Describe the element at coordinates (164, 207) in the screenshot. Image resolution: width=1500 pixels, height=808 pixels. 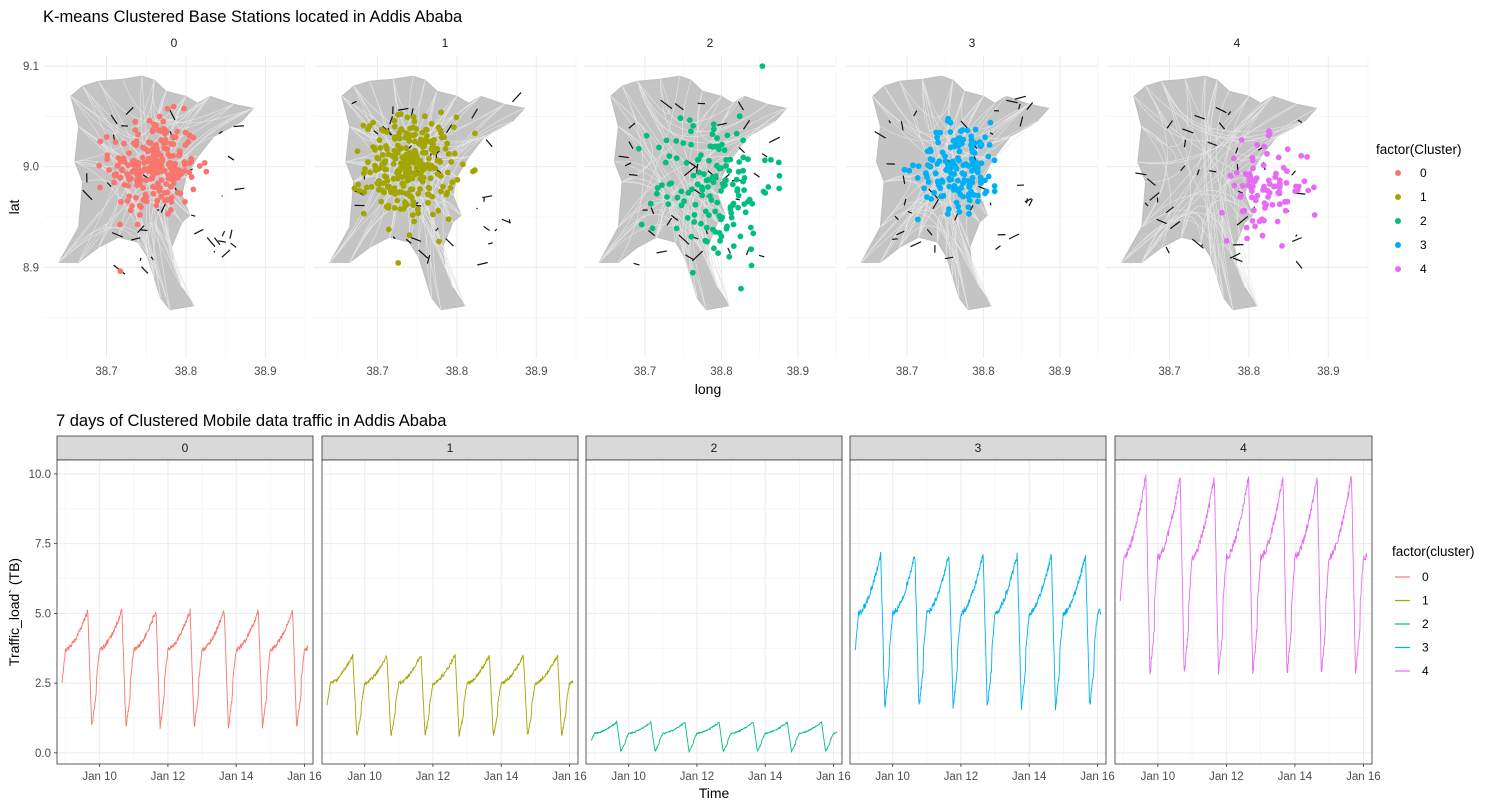
I see `top-facet-0: 0 38.7 38.8 38.9 8.9 9.0 9.1` at that location.